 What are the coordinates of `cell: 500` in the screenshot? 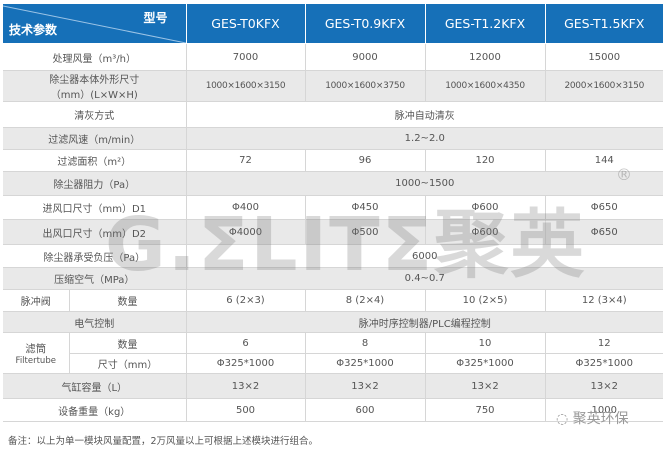 It's located at (246, 410).